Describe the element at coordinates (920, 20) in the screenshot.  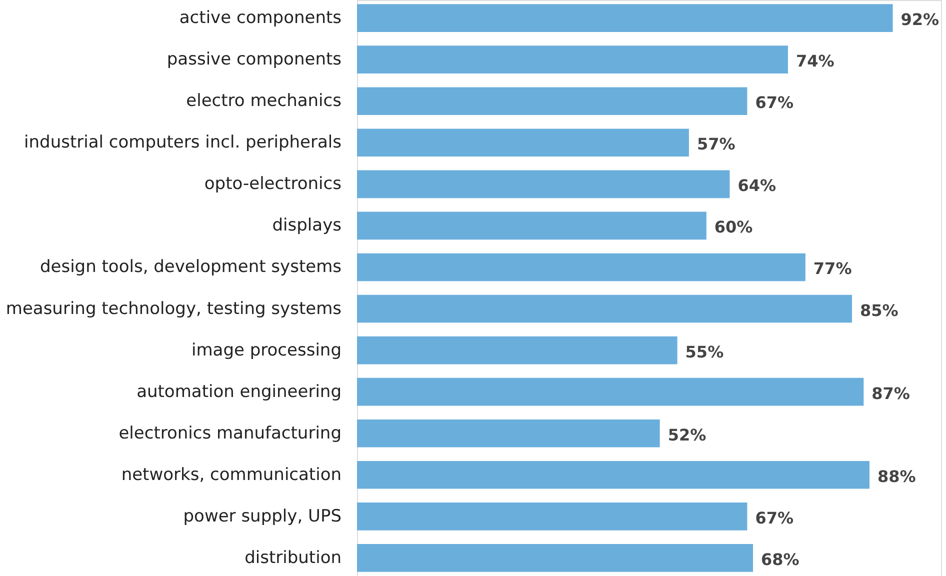
I see `data-label: 92%` at that location.